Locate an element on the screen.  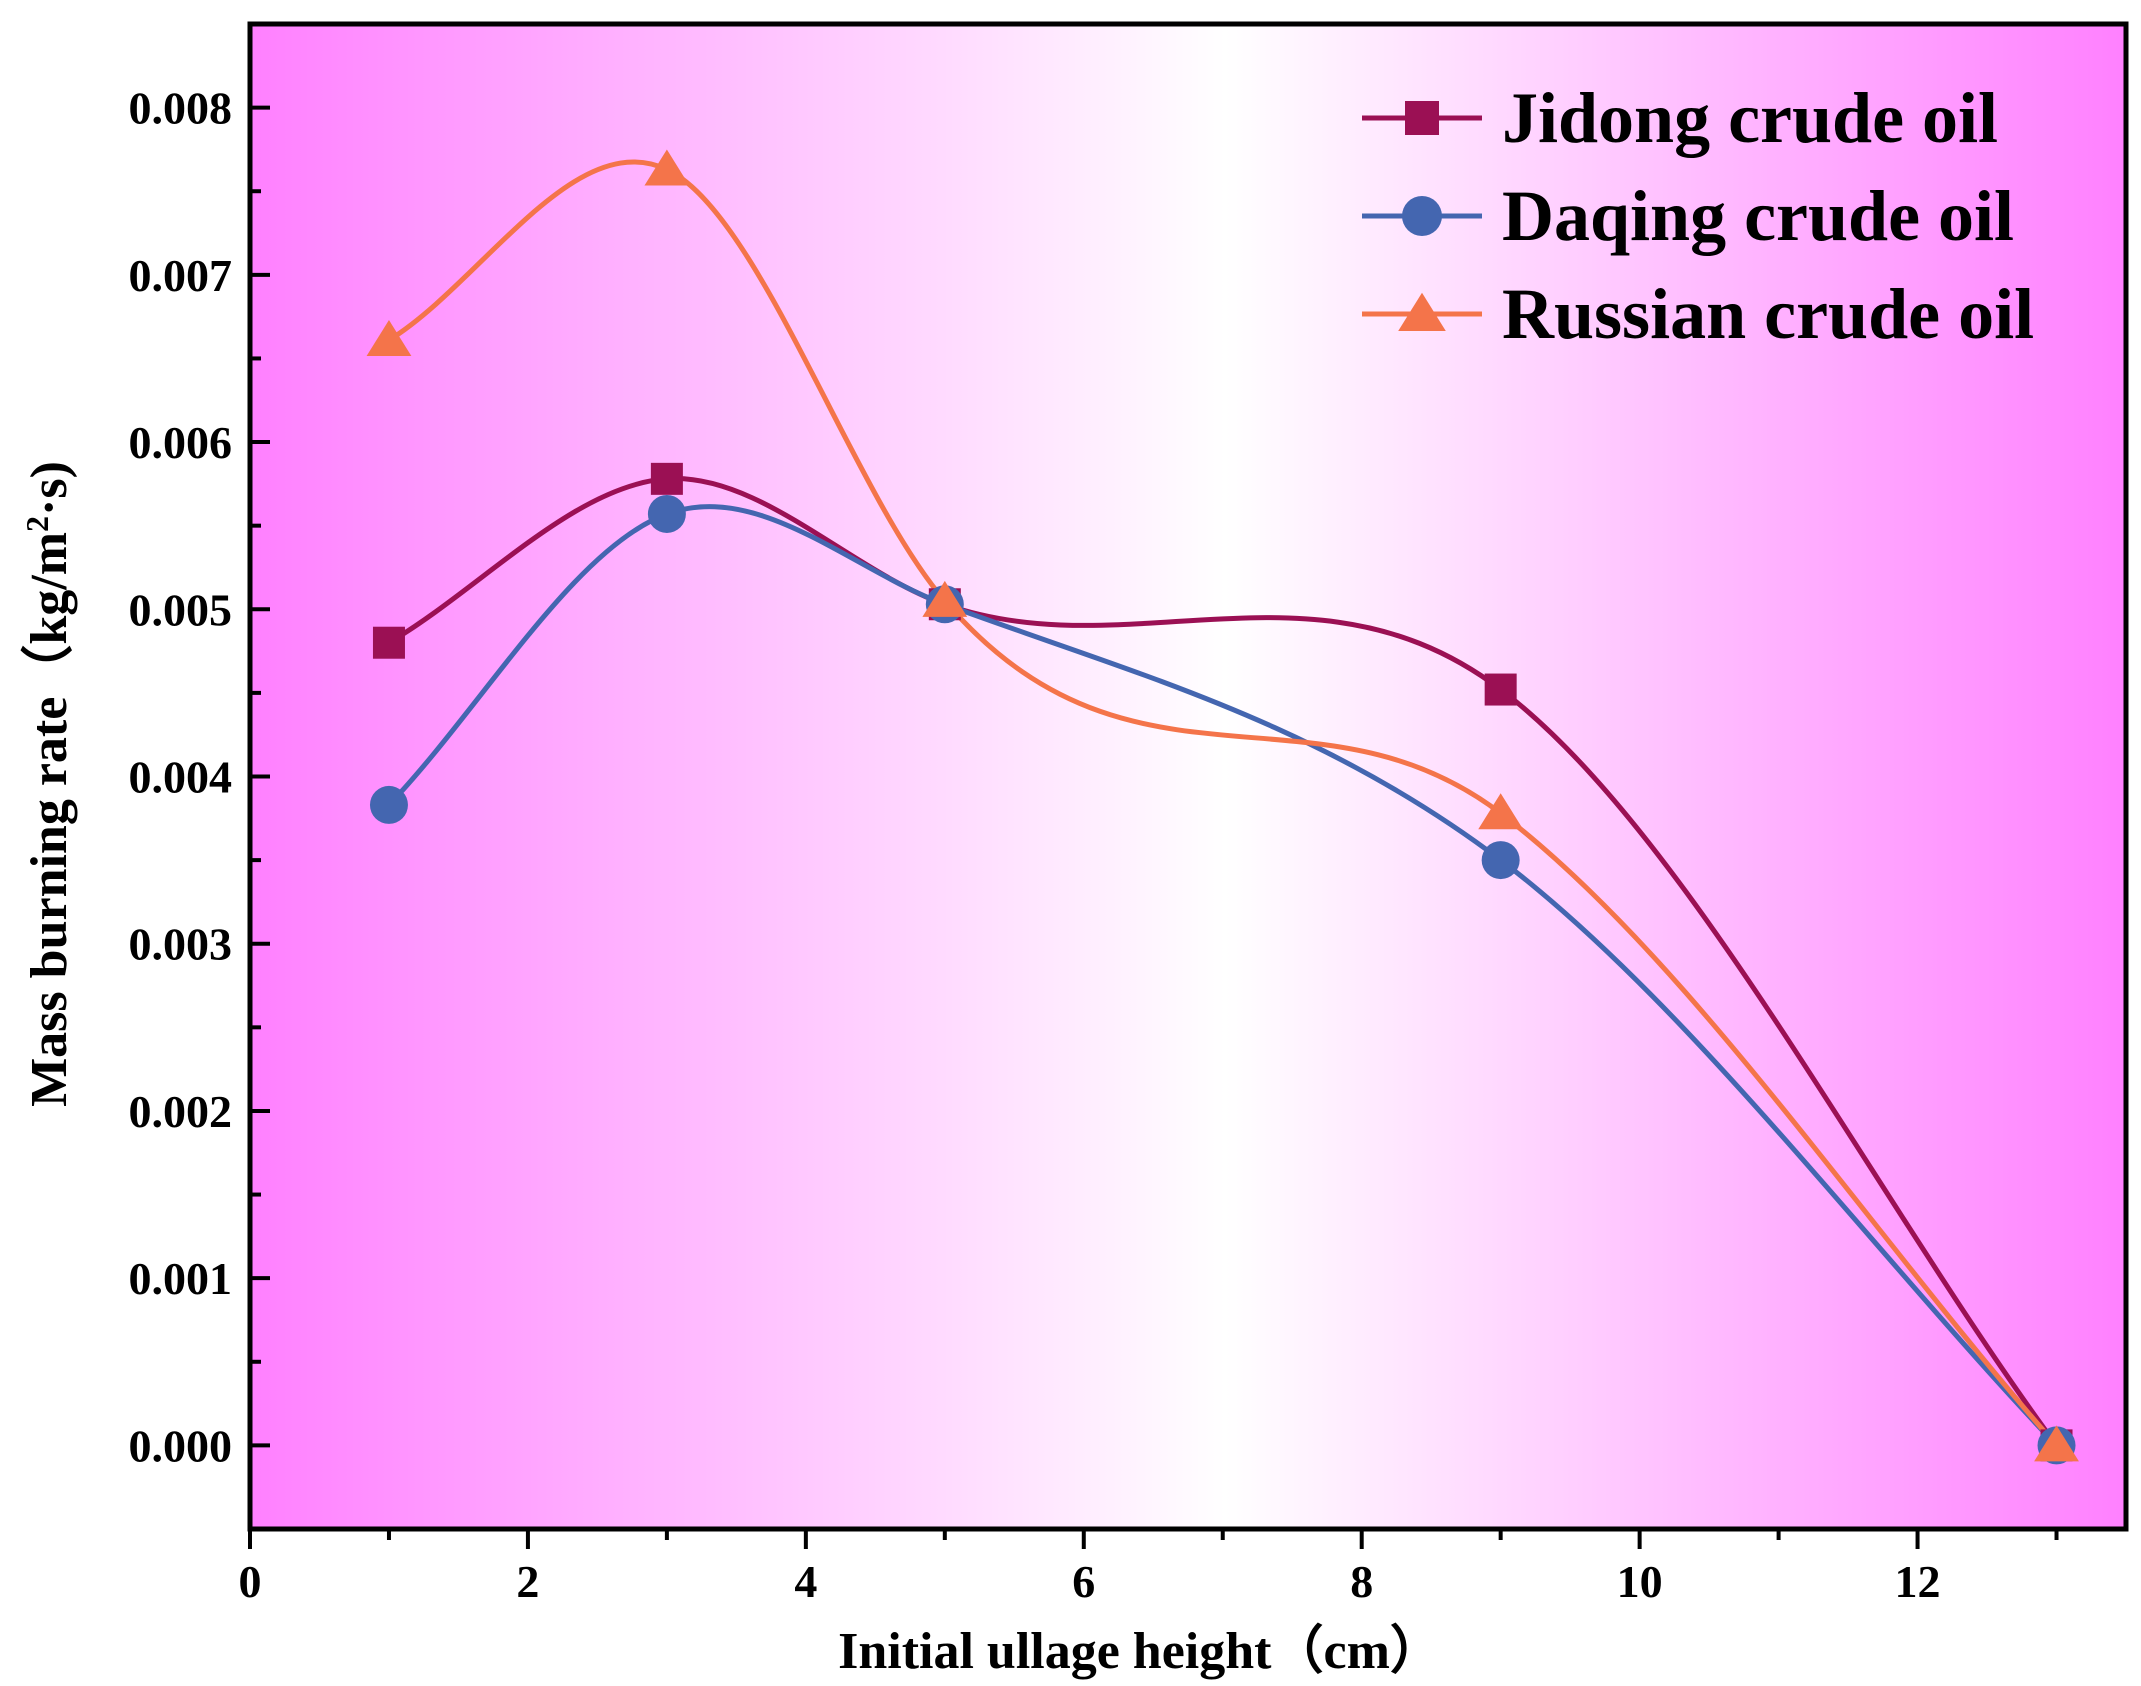
x-tick-label: 0 is located at coordinates (250, 1581).